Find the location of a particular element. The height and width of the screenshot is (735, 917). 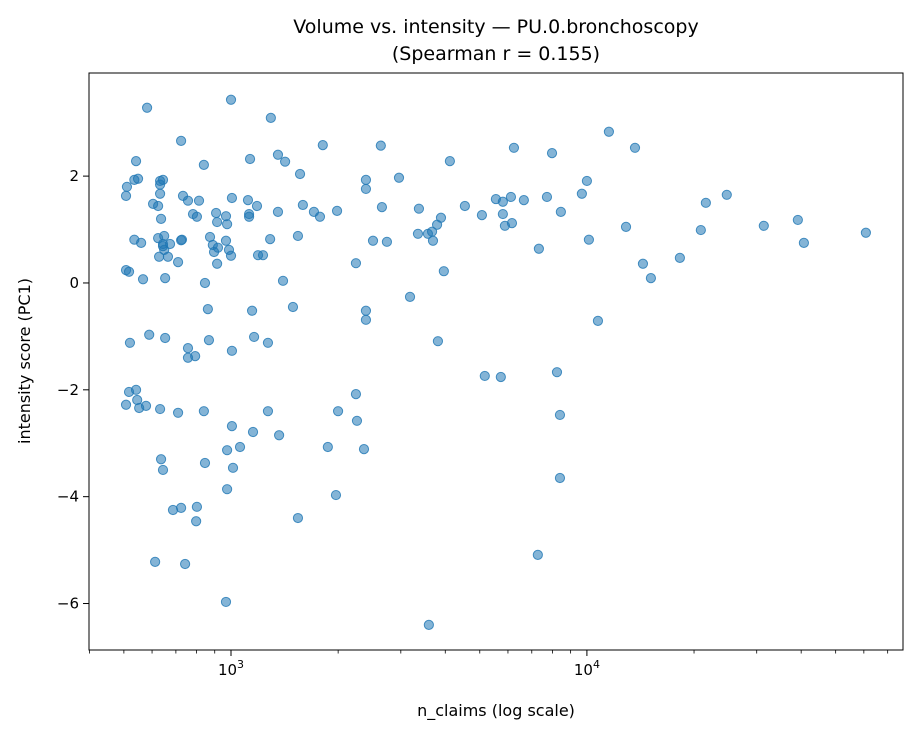

chart-title: Volume vs. intensity — PU.0.bronchoscopy is located at coordinates (495, 27).